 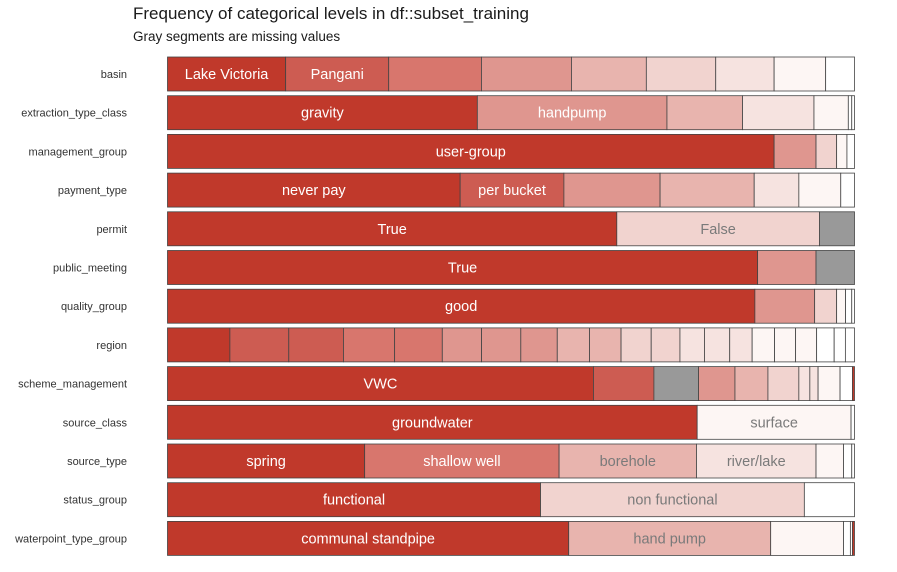 I want to click on bar-row-public_meeting: public_meeting True, so click(x=454, y=267).